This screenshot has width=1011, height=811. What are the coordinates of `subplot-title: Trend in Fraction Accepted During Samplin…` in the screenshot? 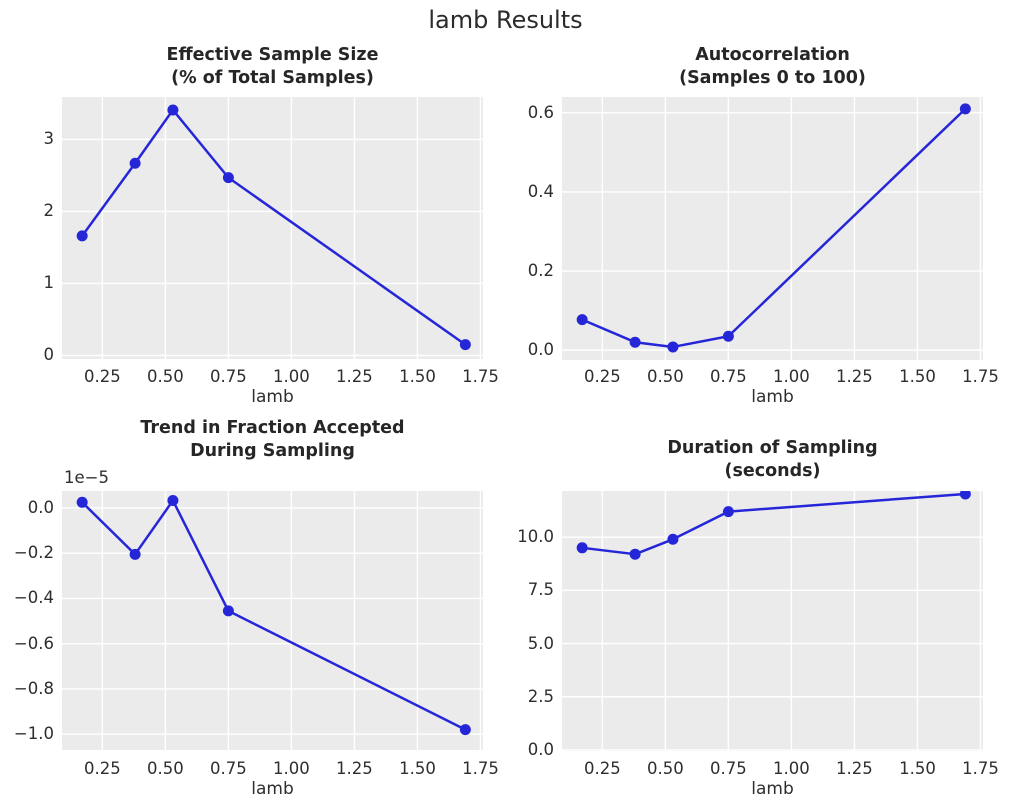 It's located at (272, 440).